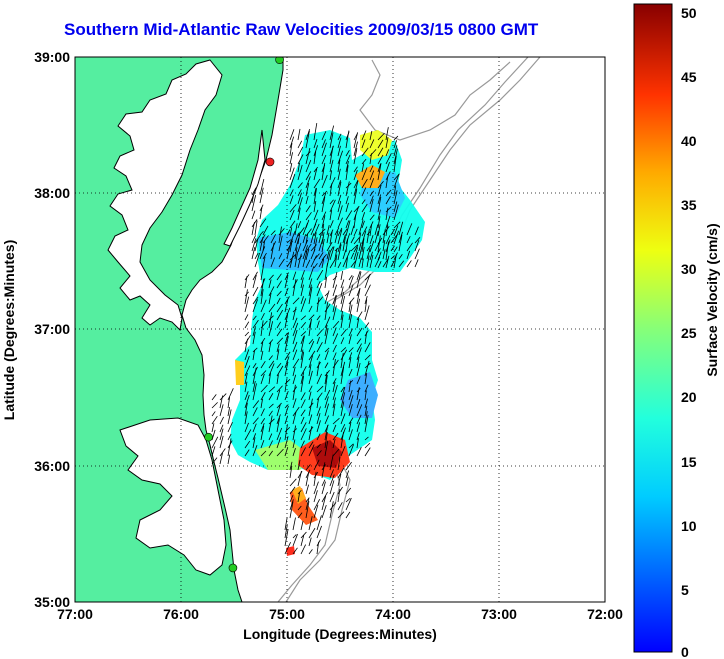 The width and height of the screenshot is (724, 659). What do you see at coordinates (499, 614) in the screenshot?
I see `x-tick: 73:00` at bounding box center [499, 614].